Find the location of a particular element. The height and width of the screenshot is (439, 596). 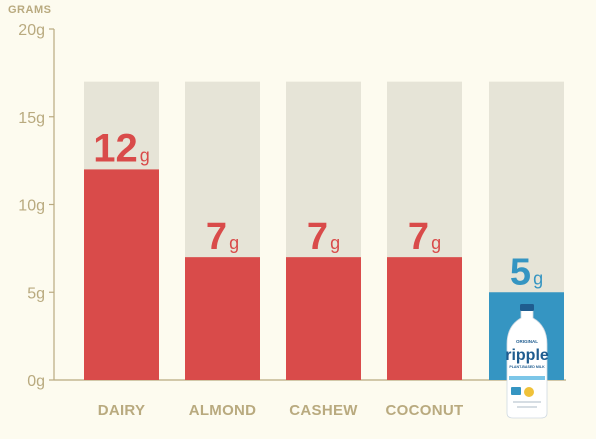

y-tick-label: 0g is located at coordinates (36, 381).